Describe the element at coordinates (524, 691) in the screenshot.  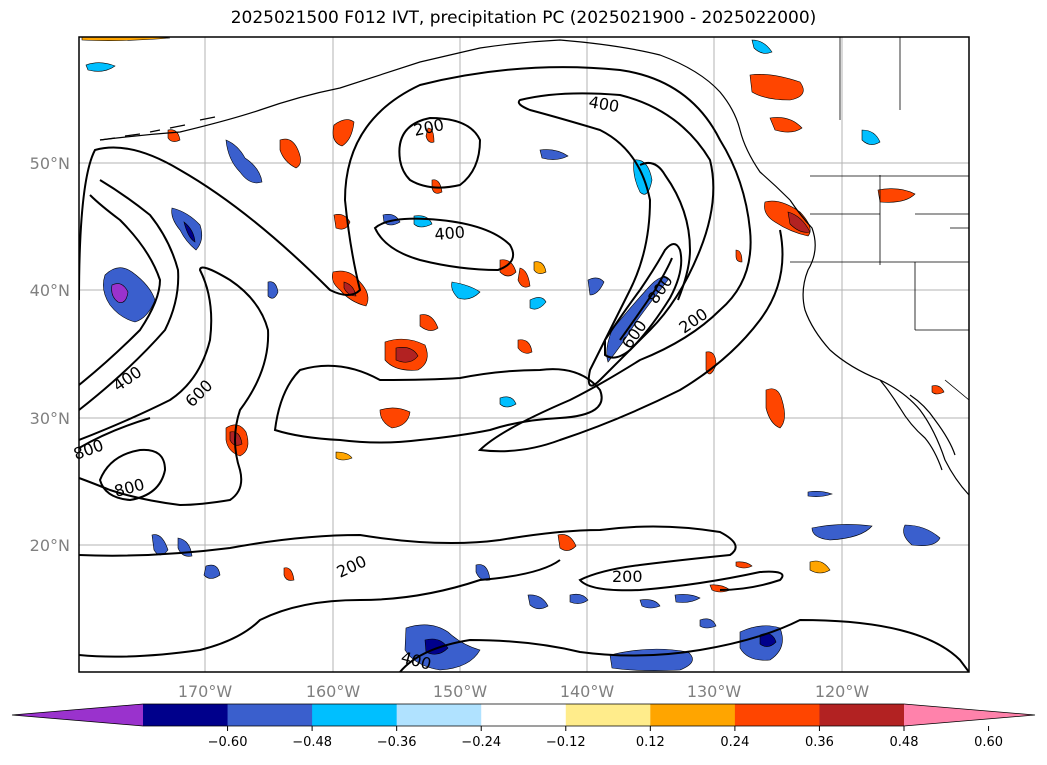
I see `longitude-labels: 170°W 160°W 150°W 140°W 130°W 120°W` at that location.